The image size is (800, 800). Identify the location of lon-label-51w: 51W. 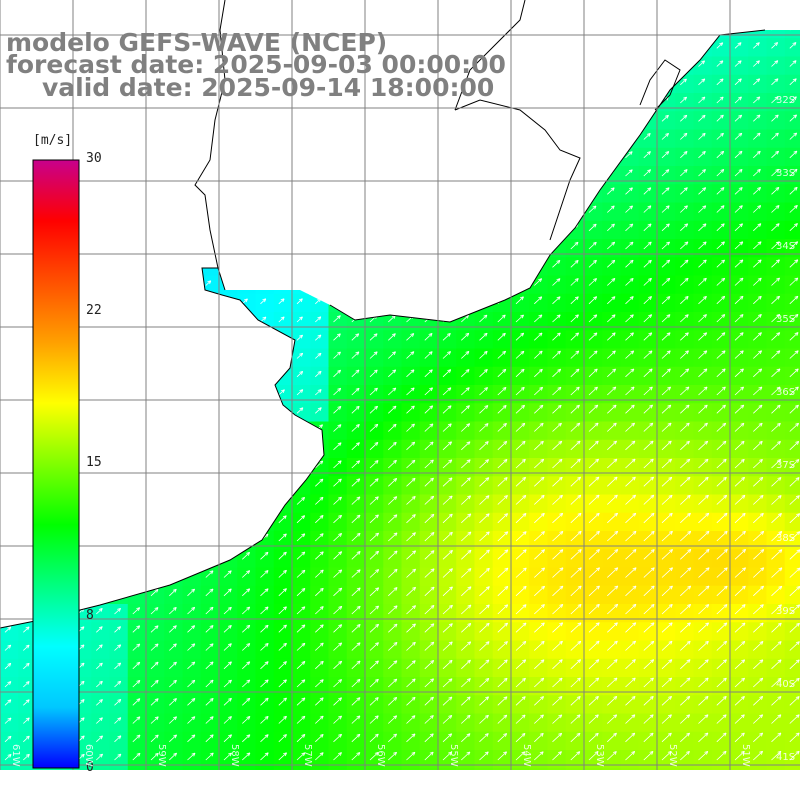
(745, 755).